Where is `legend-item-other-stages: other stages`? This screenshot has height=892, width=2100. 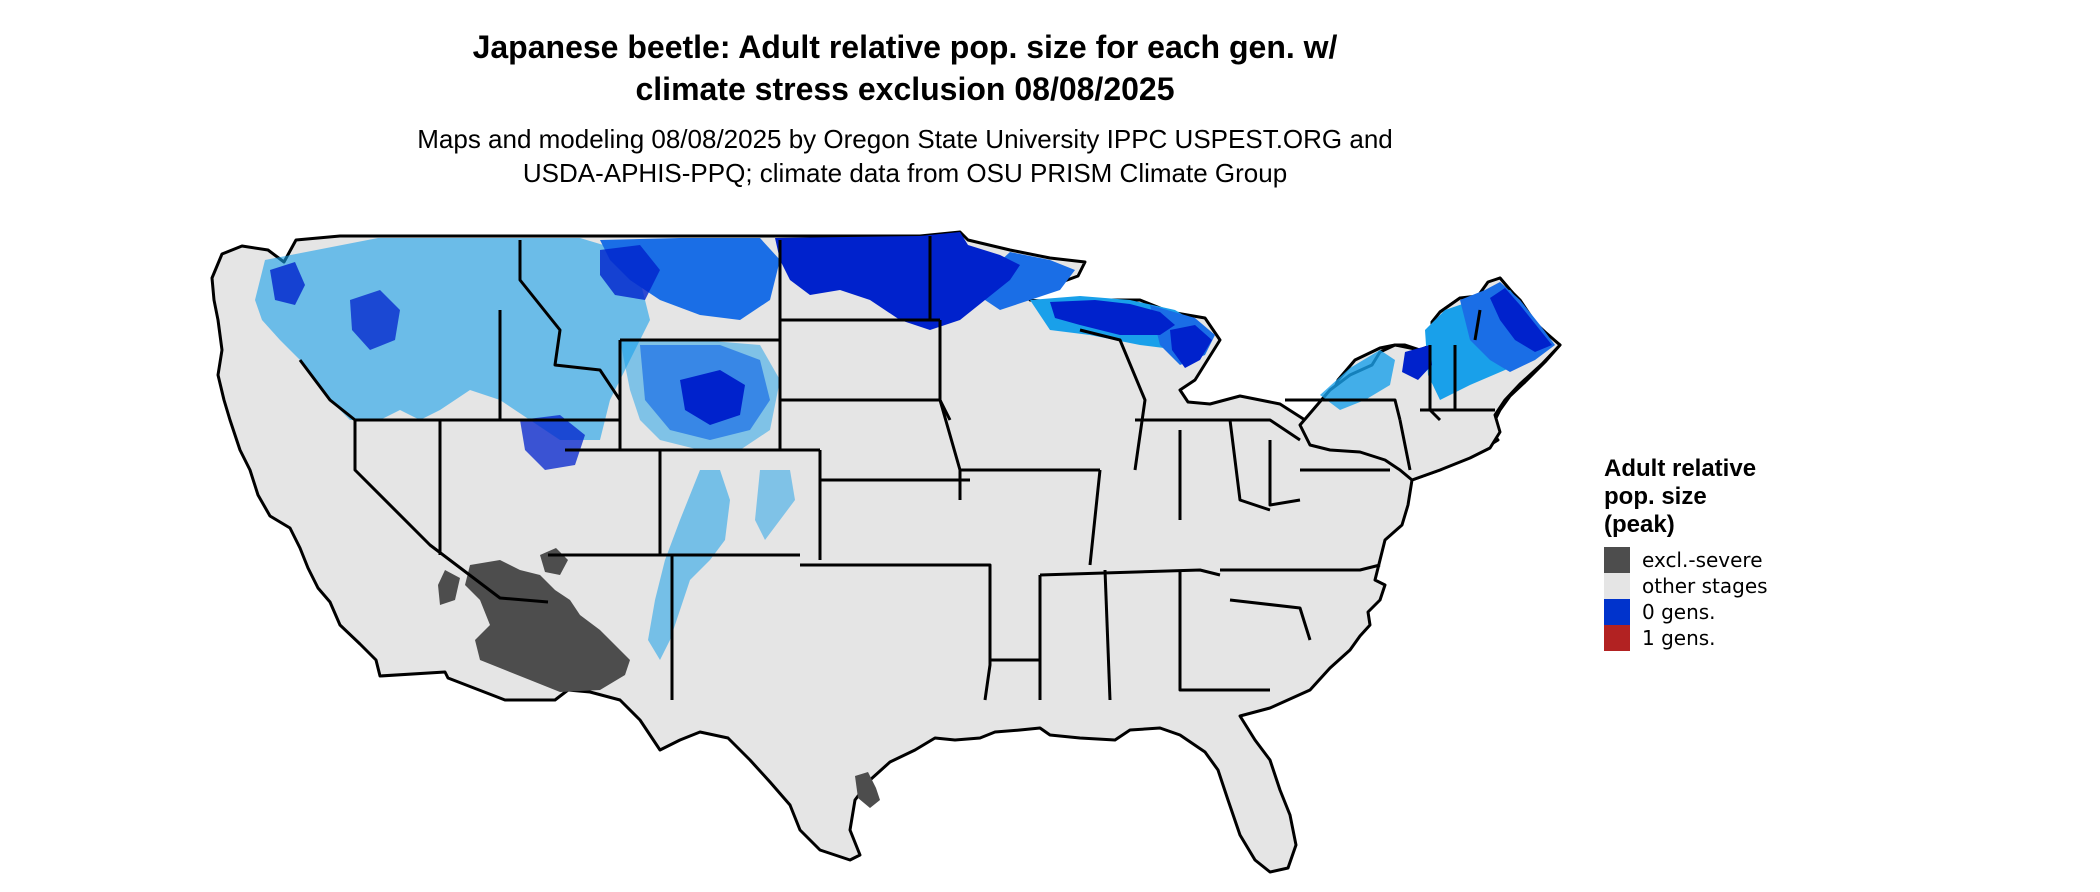
legend-item-other-stages: other stages is located at coordinates (1754, 586).